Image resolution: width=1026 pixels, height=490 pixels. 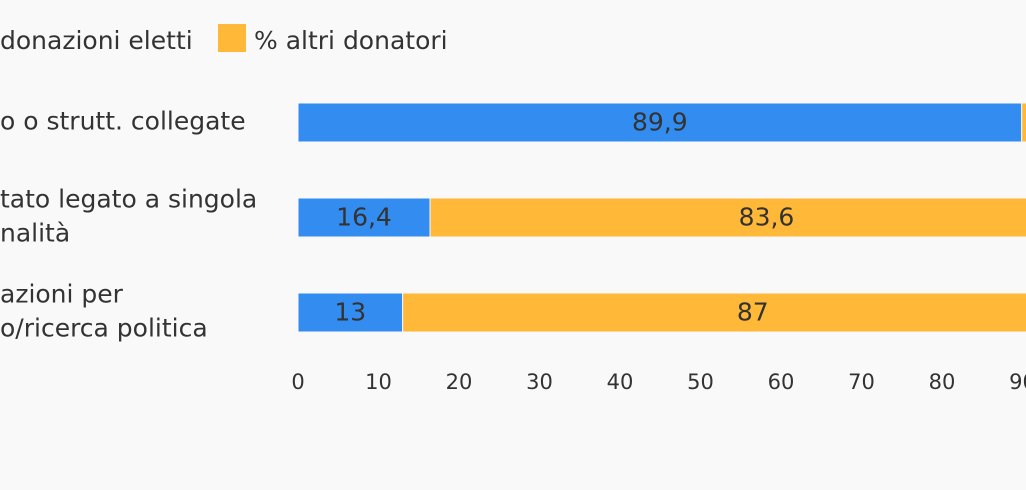 I want to click on x-tick-label: 50, so click(x=700, y=382).